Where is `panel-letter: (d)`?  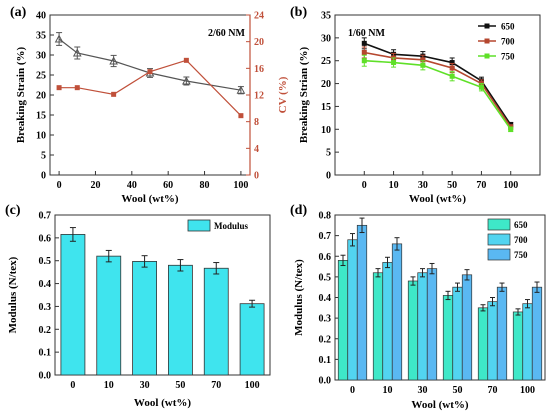 panel-letter: (d) is located at coordinates (298, 210).